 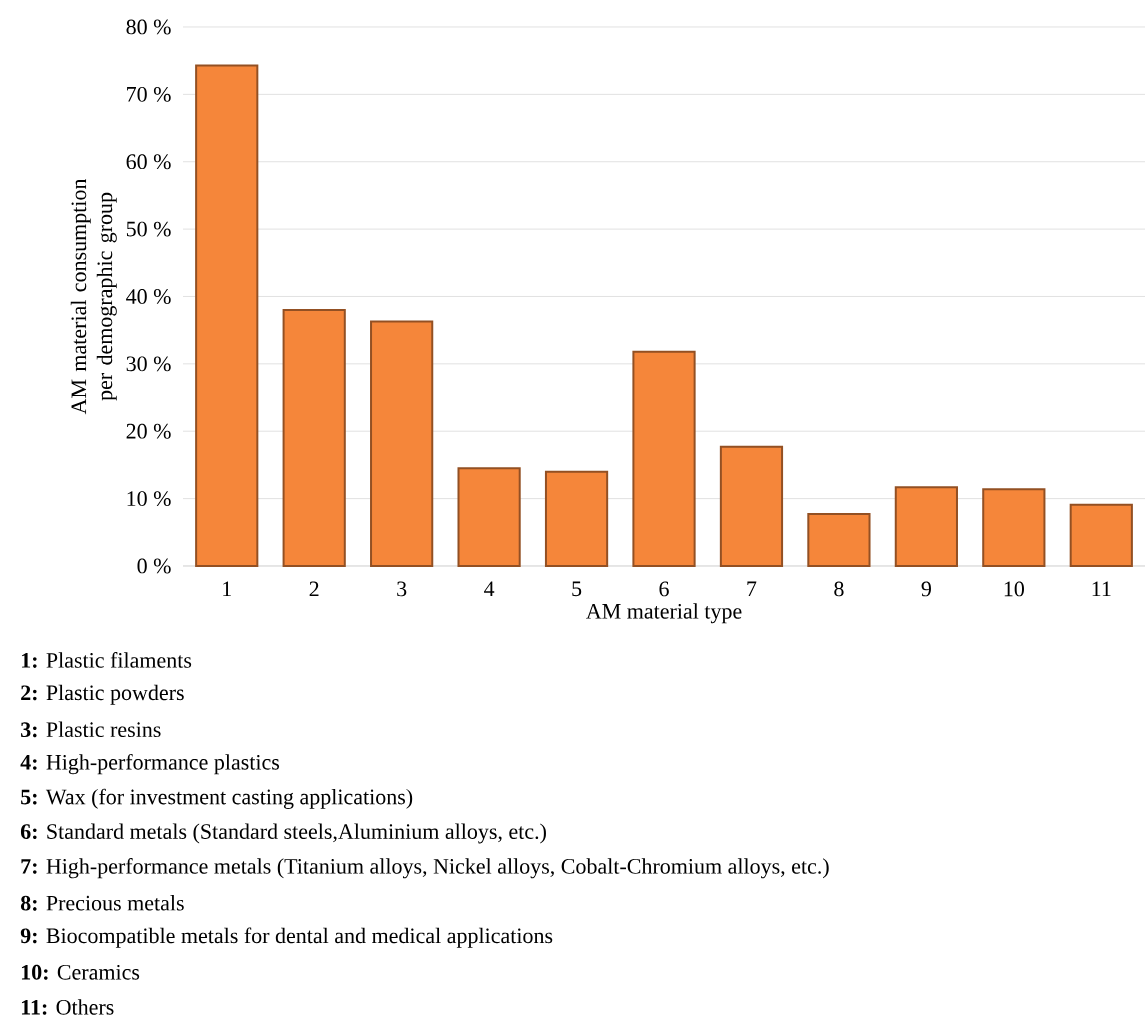 I want to click on text: 1: Plastic filaments, so click(x=106, y=660).